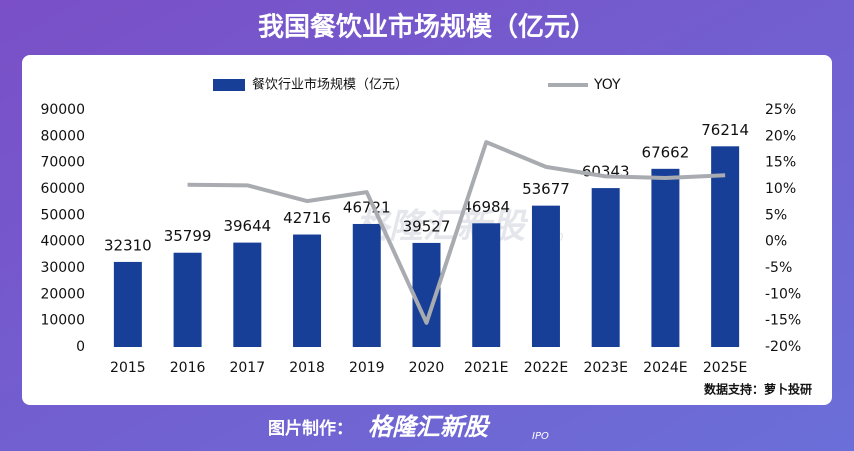 This screenshot has width=854, height=451. Describe the element at coordinates (128, 245) in the screenshot. I see `data-label: 32310` at that location.